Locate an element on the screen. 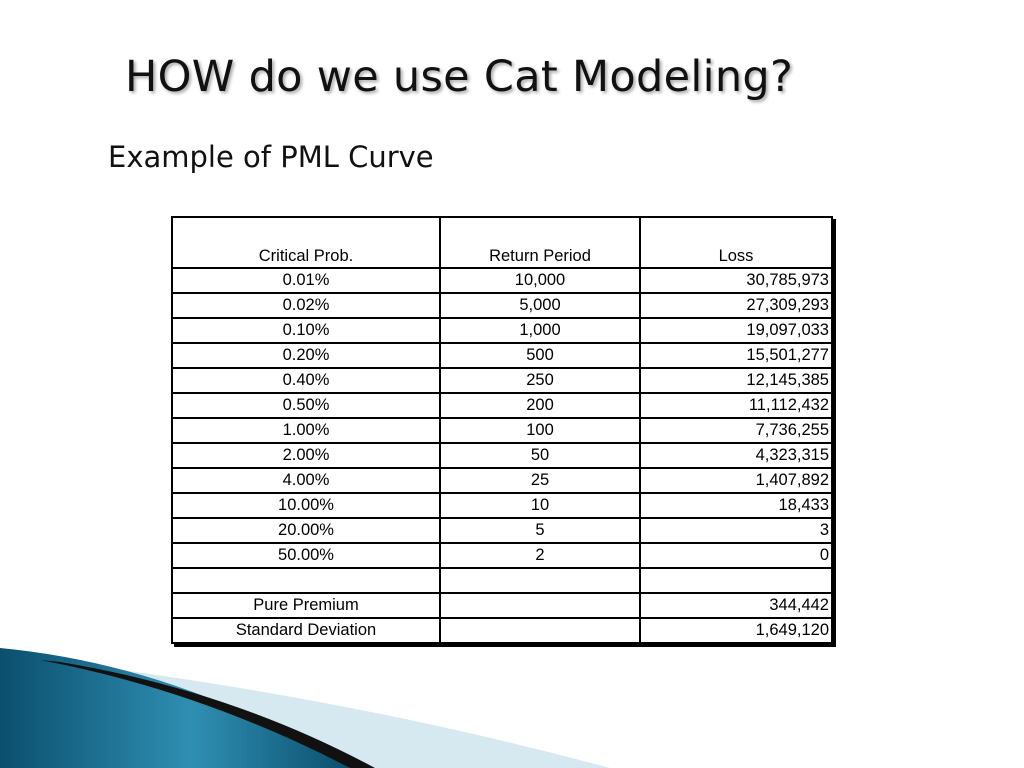 The width and height of the screenshot is (1024, 768). cell-return-period: 2 is located at coordinates (540, 555).